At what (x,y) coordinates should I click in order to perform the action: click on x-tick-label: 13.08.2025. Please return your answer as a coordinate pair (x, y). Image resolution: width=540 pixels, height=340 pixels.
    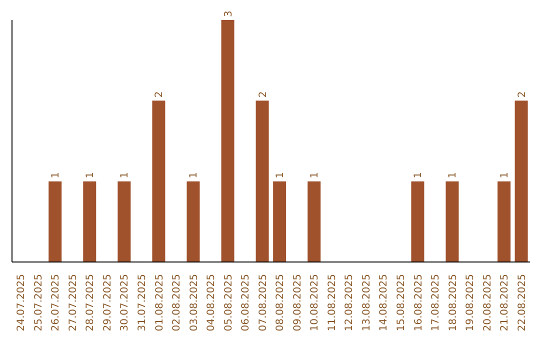
    Looking at the image, I should click on (366, 303).